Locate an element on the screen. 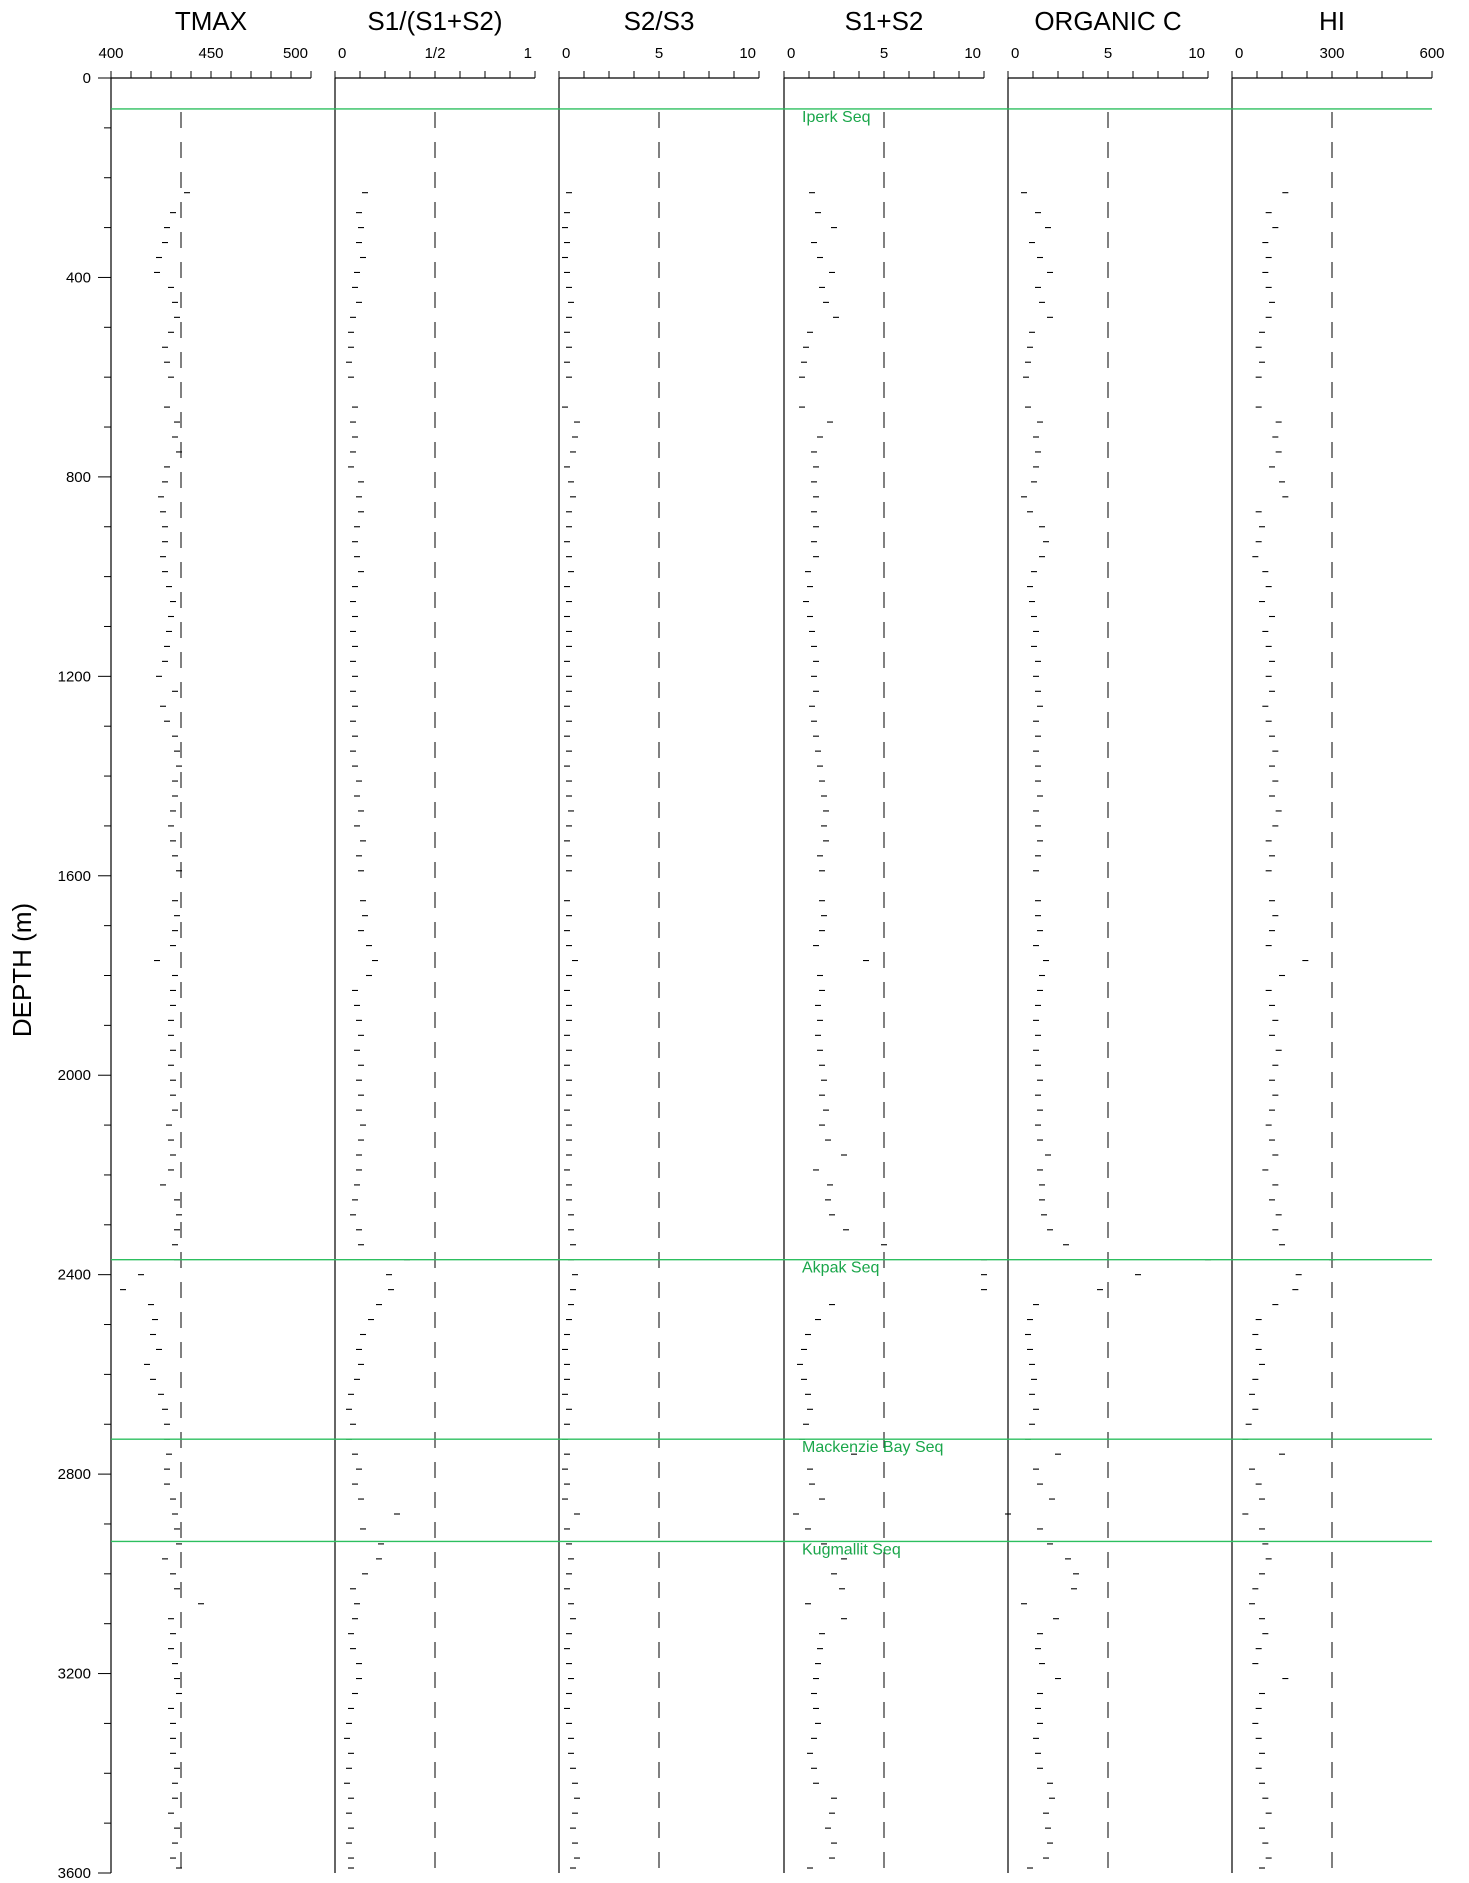 The width and height of the screenshot is (1469, 1883). track-title: S1+S2 is located at coordinates (884, 21).